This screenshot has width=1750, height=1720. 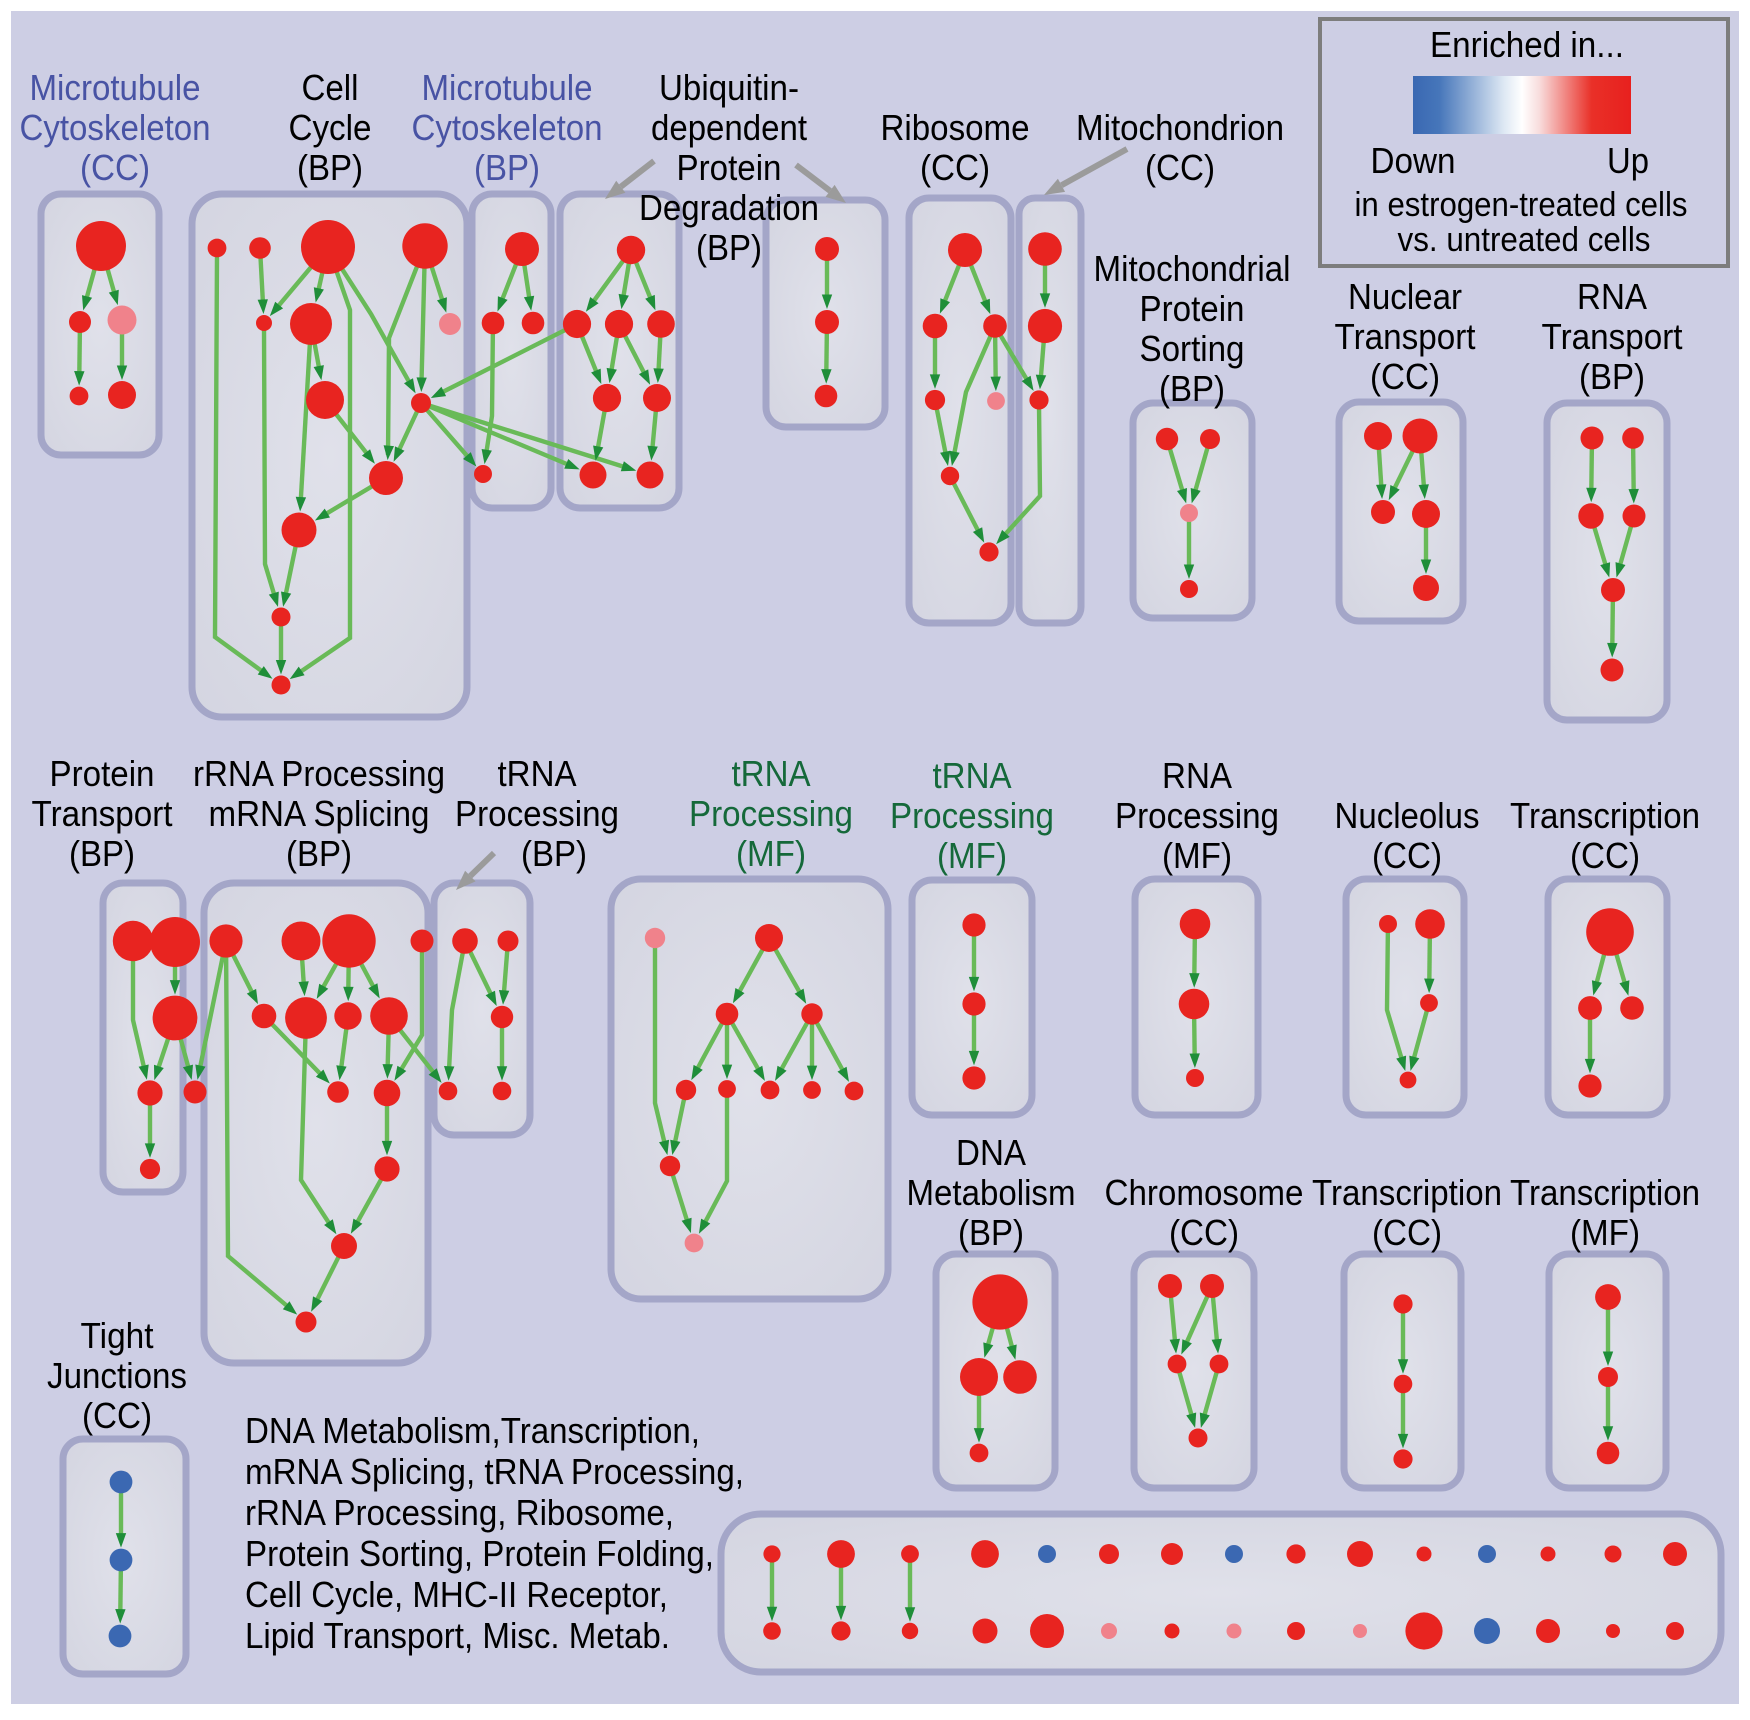 I want to click on svg-text: rRNA Processing, Ribosome,, so click(x=459, y=1512).